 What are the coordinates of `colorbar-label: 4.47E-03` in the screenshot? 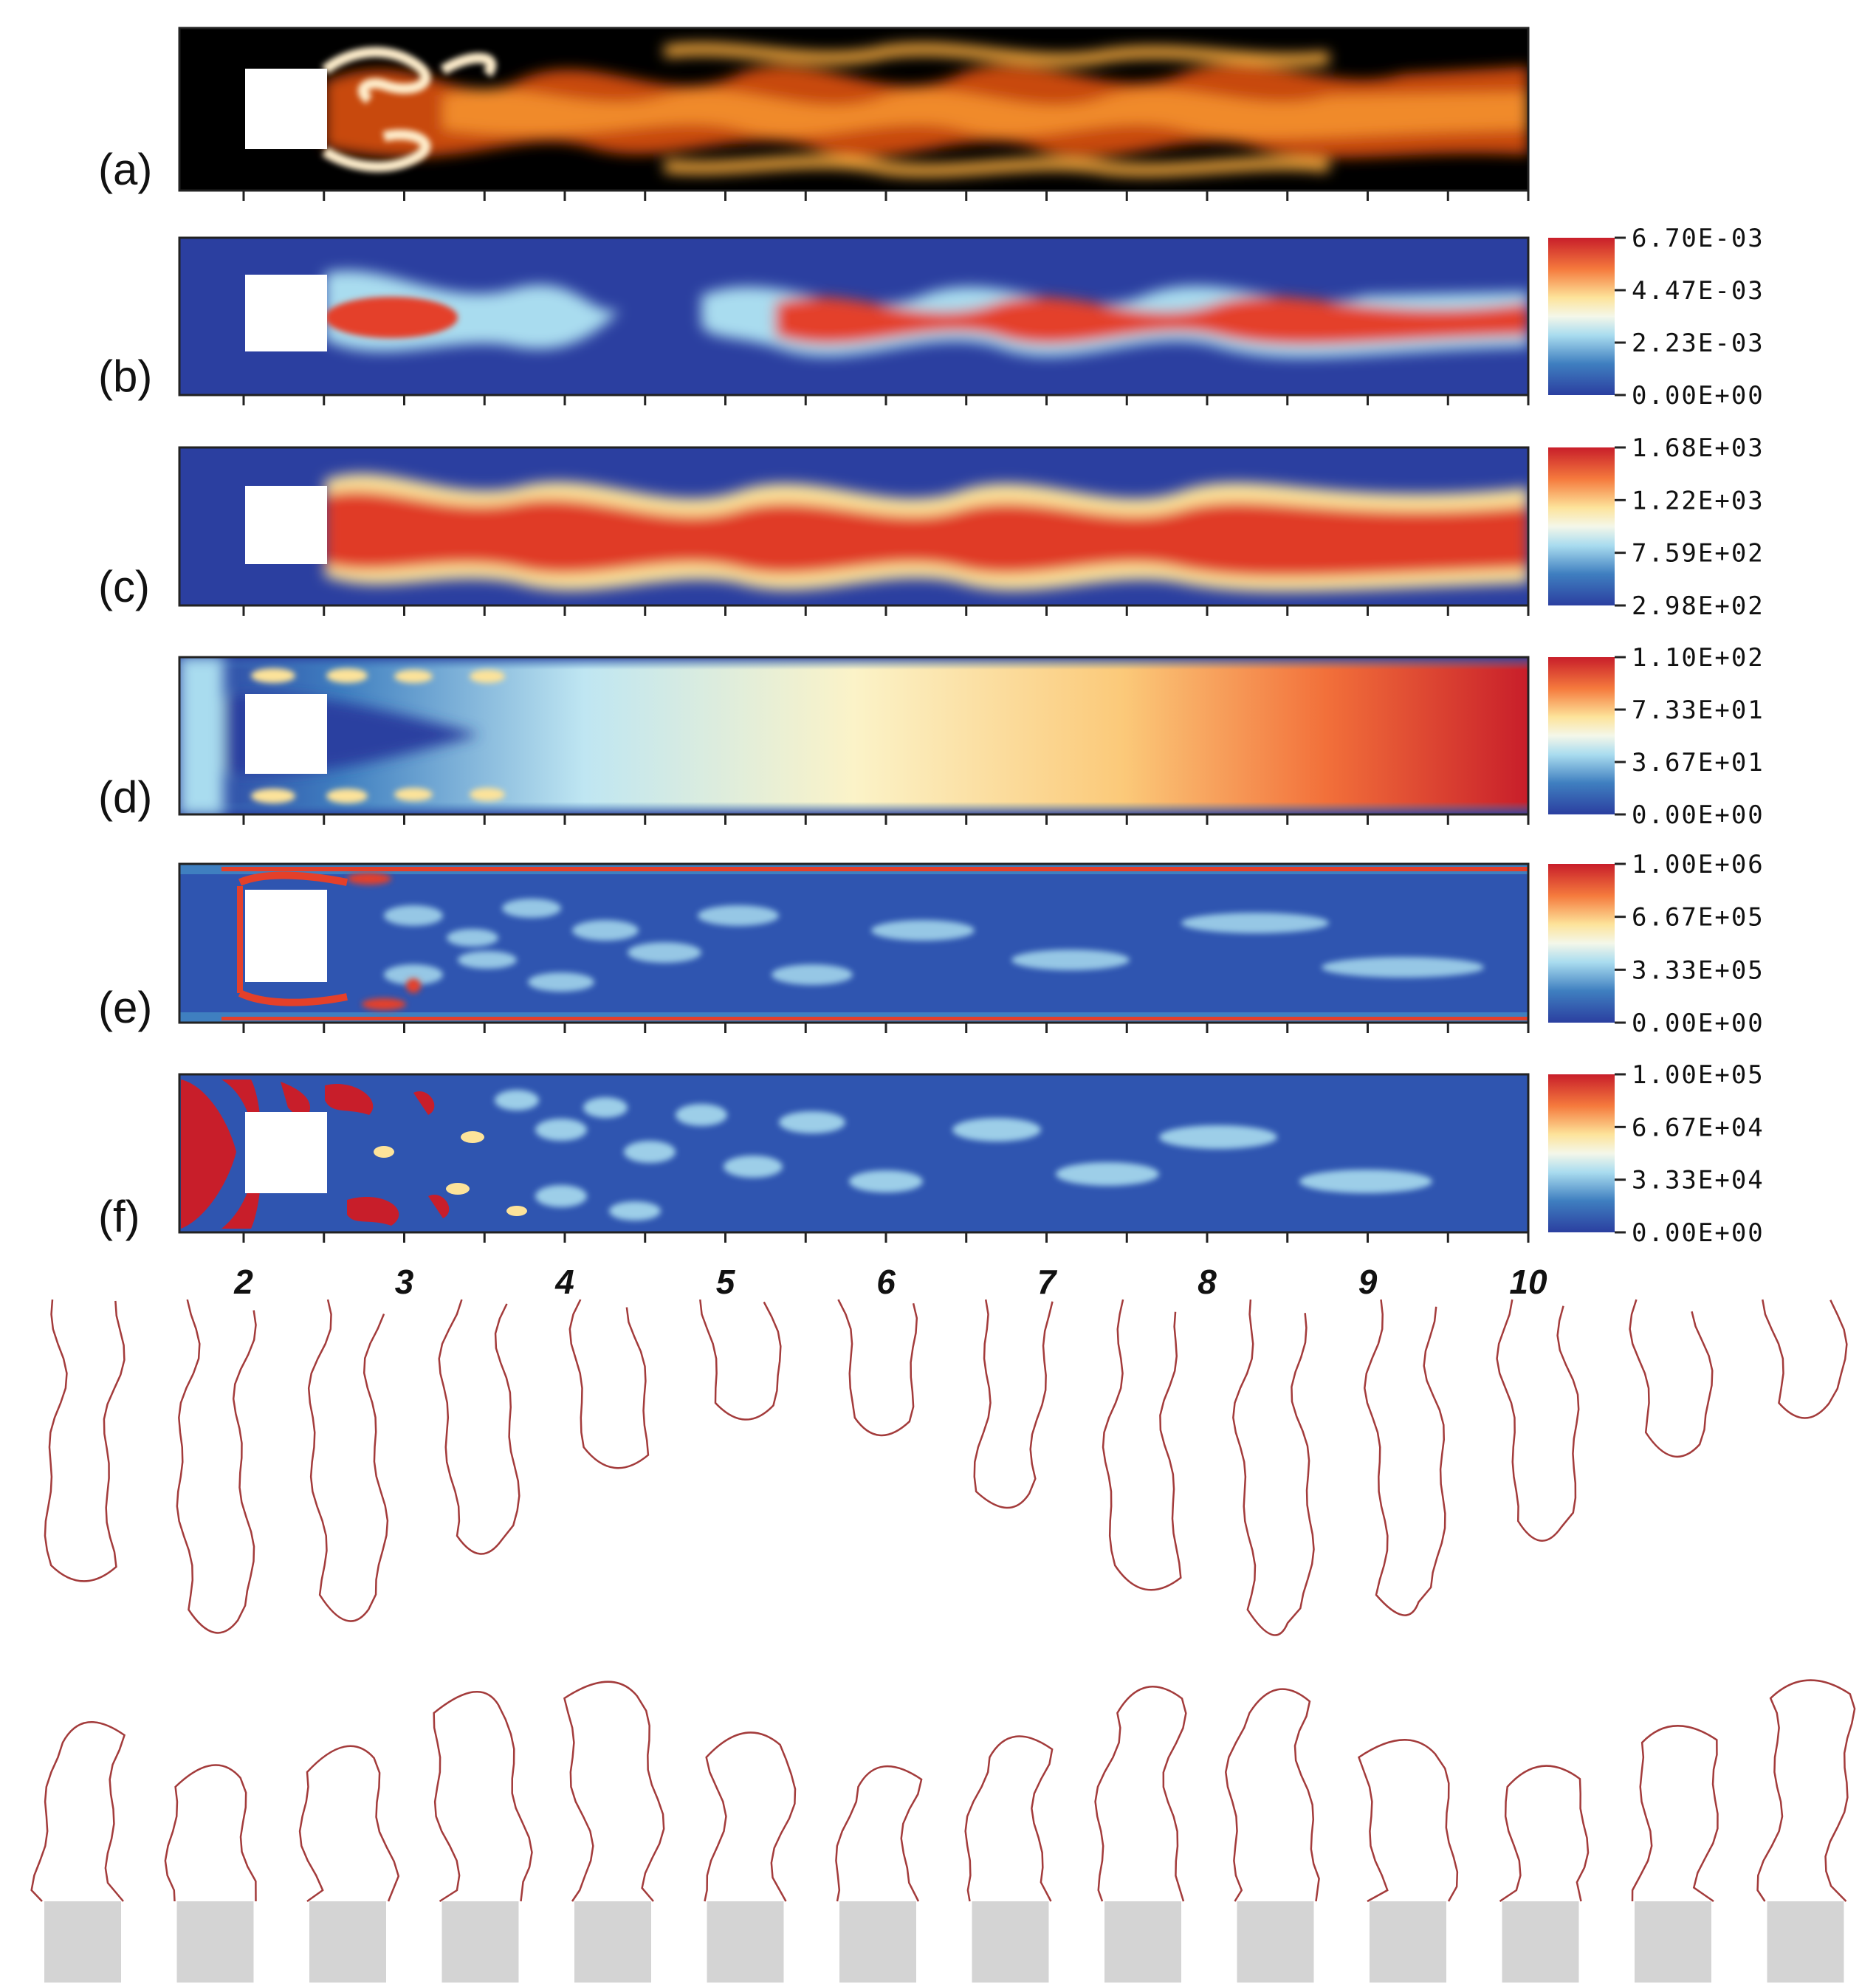 It's located at (1699, 291).